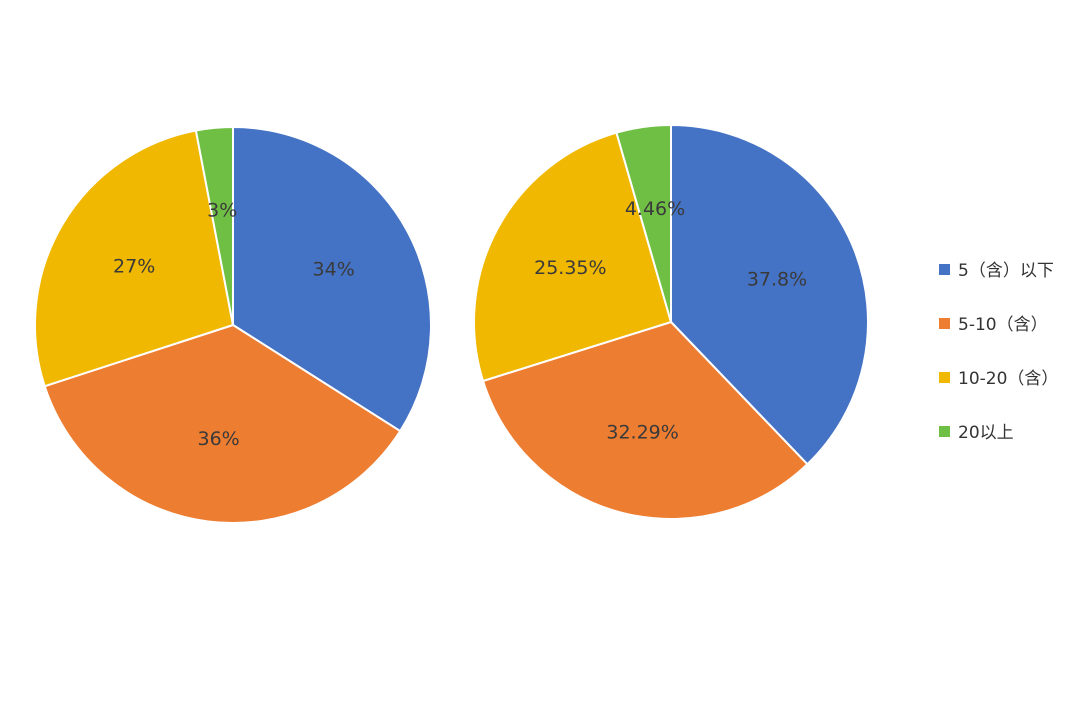 This screenshot has height=720, width=1080. What do you see at coordinates (986, 433) in the screenshot?
I see `legend-label: 20以上` at bounding box center [986, 433].